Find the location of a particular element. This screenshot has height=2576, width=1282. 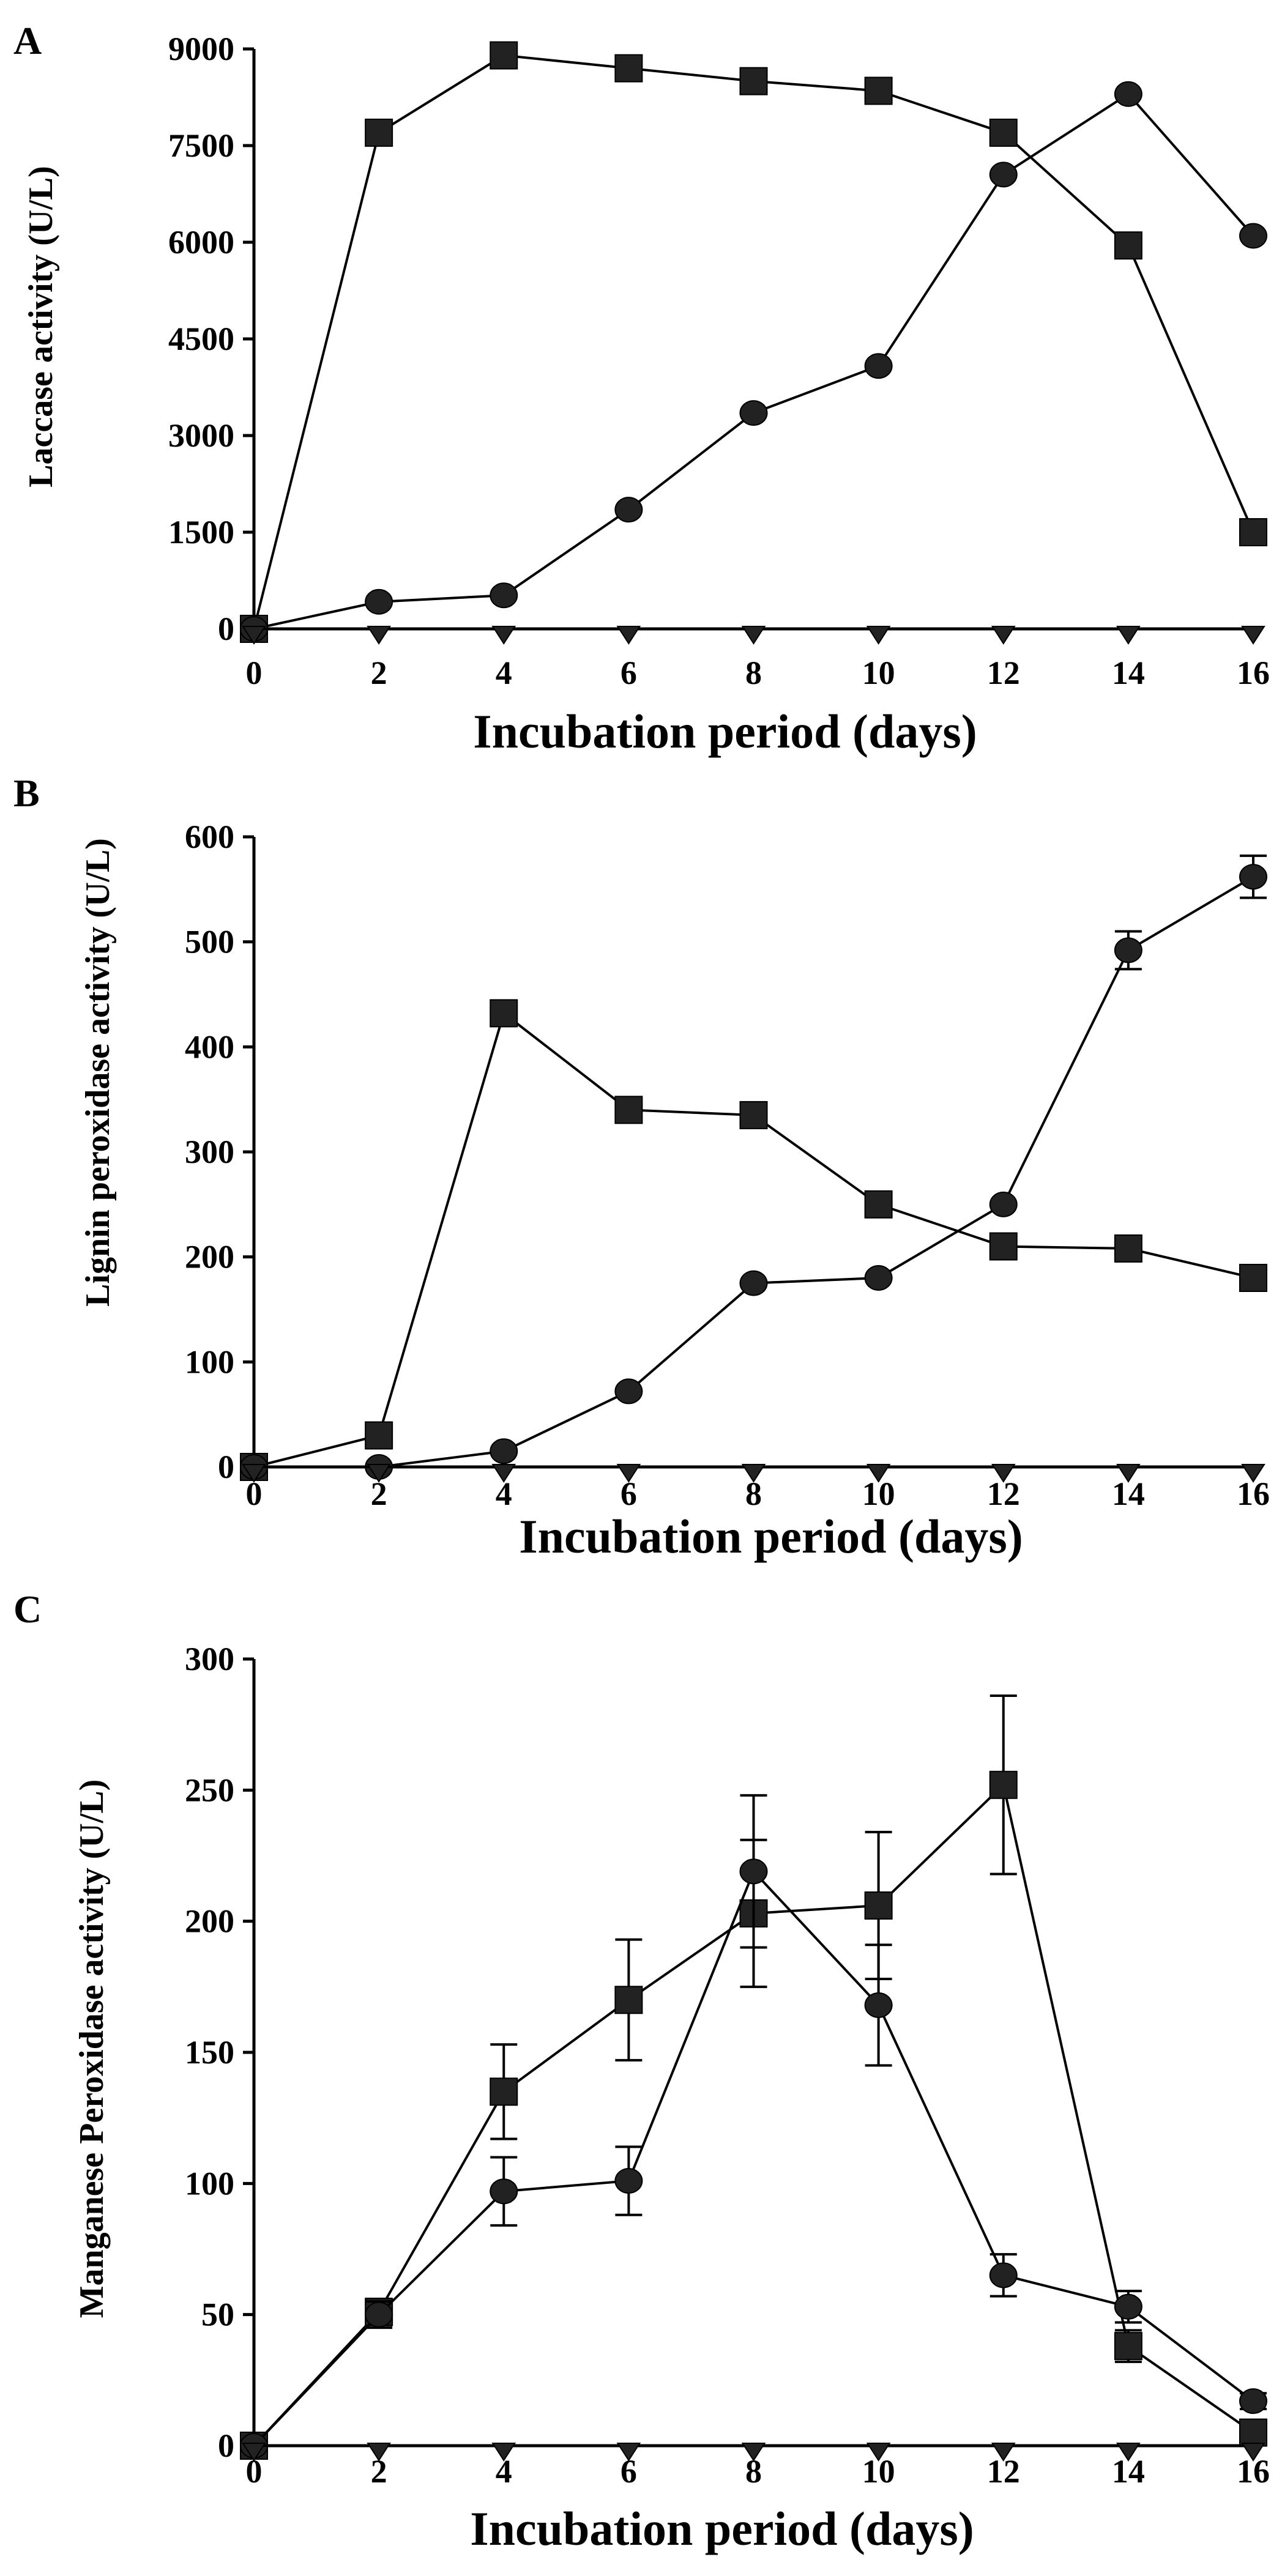

panel-a-y-tick-label: 9000 is located at coordinates (201, 49).